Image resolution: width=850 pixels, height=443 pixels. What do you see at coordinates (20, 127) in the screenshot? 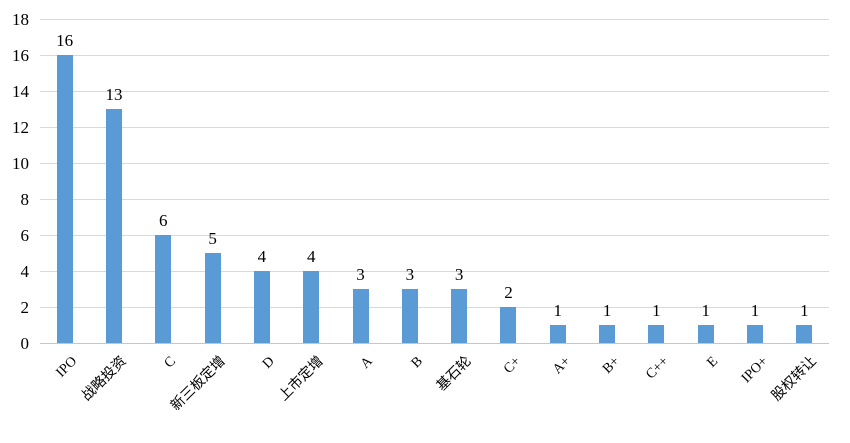
I see `y-tick-label: 12` at bounding box center [20, 127].